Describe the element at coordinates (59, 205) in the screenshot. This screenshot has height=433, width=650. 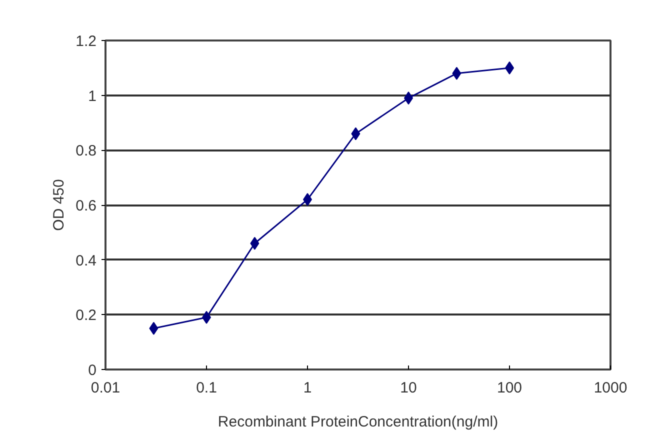
I see `y-axis-title: OD 450` at that location.